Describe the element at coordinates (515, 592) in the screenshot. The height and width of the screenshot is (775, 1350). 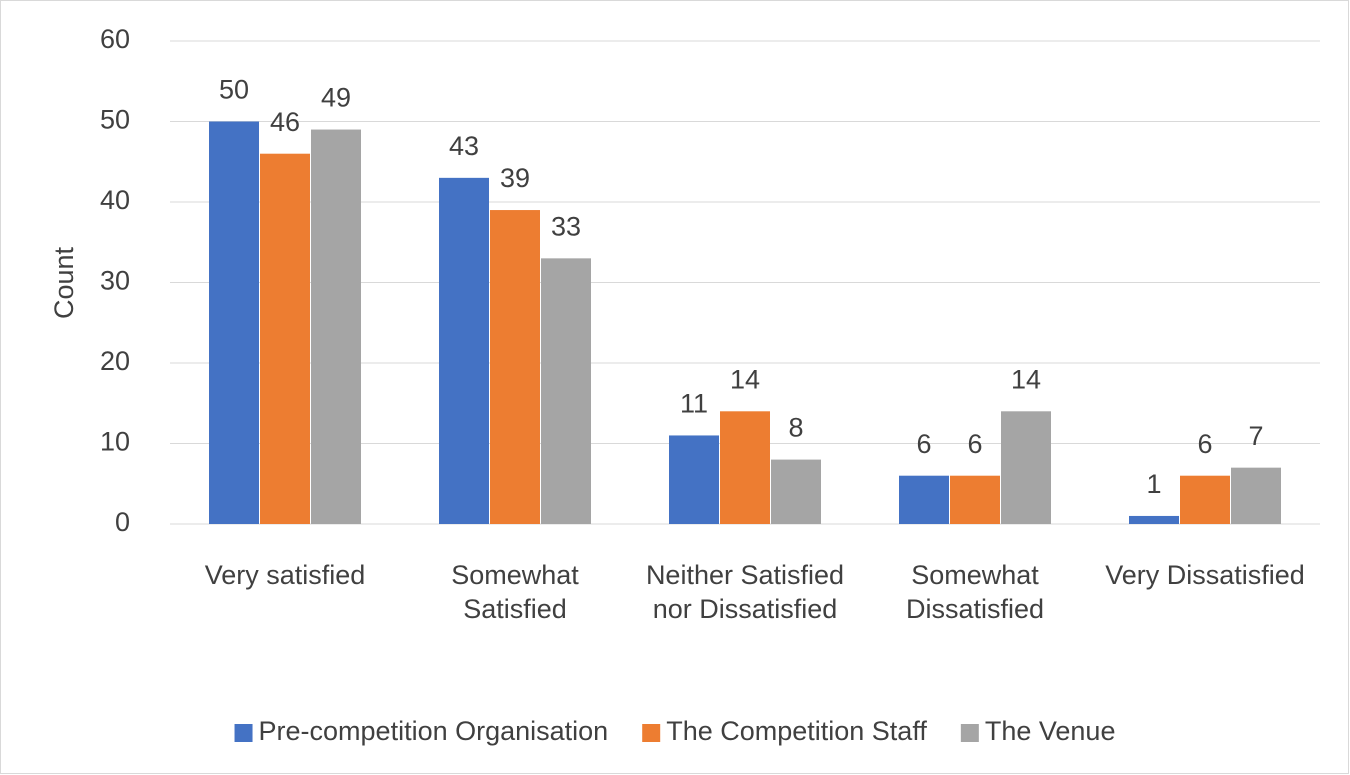
I see `x-tick-label: Somewhat Satisfied` at that location.